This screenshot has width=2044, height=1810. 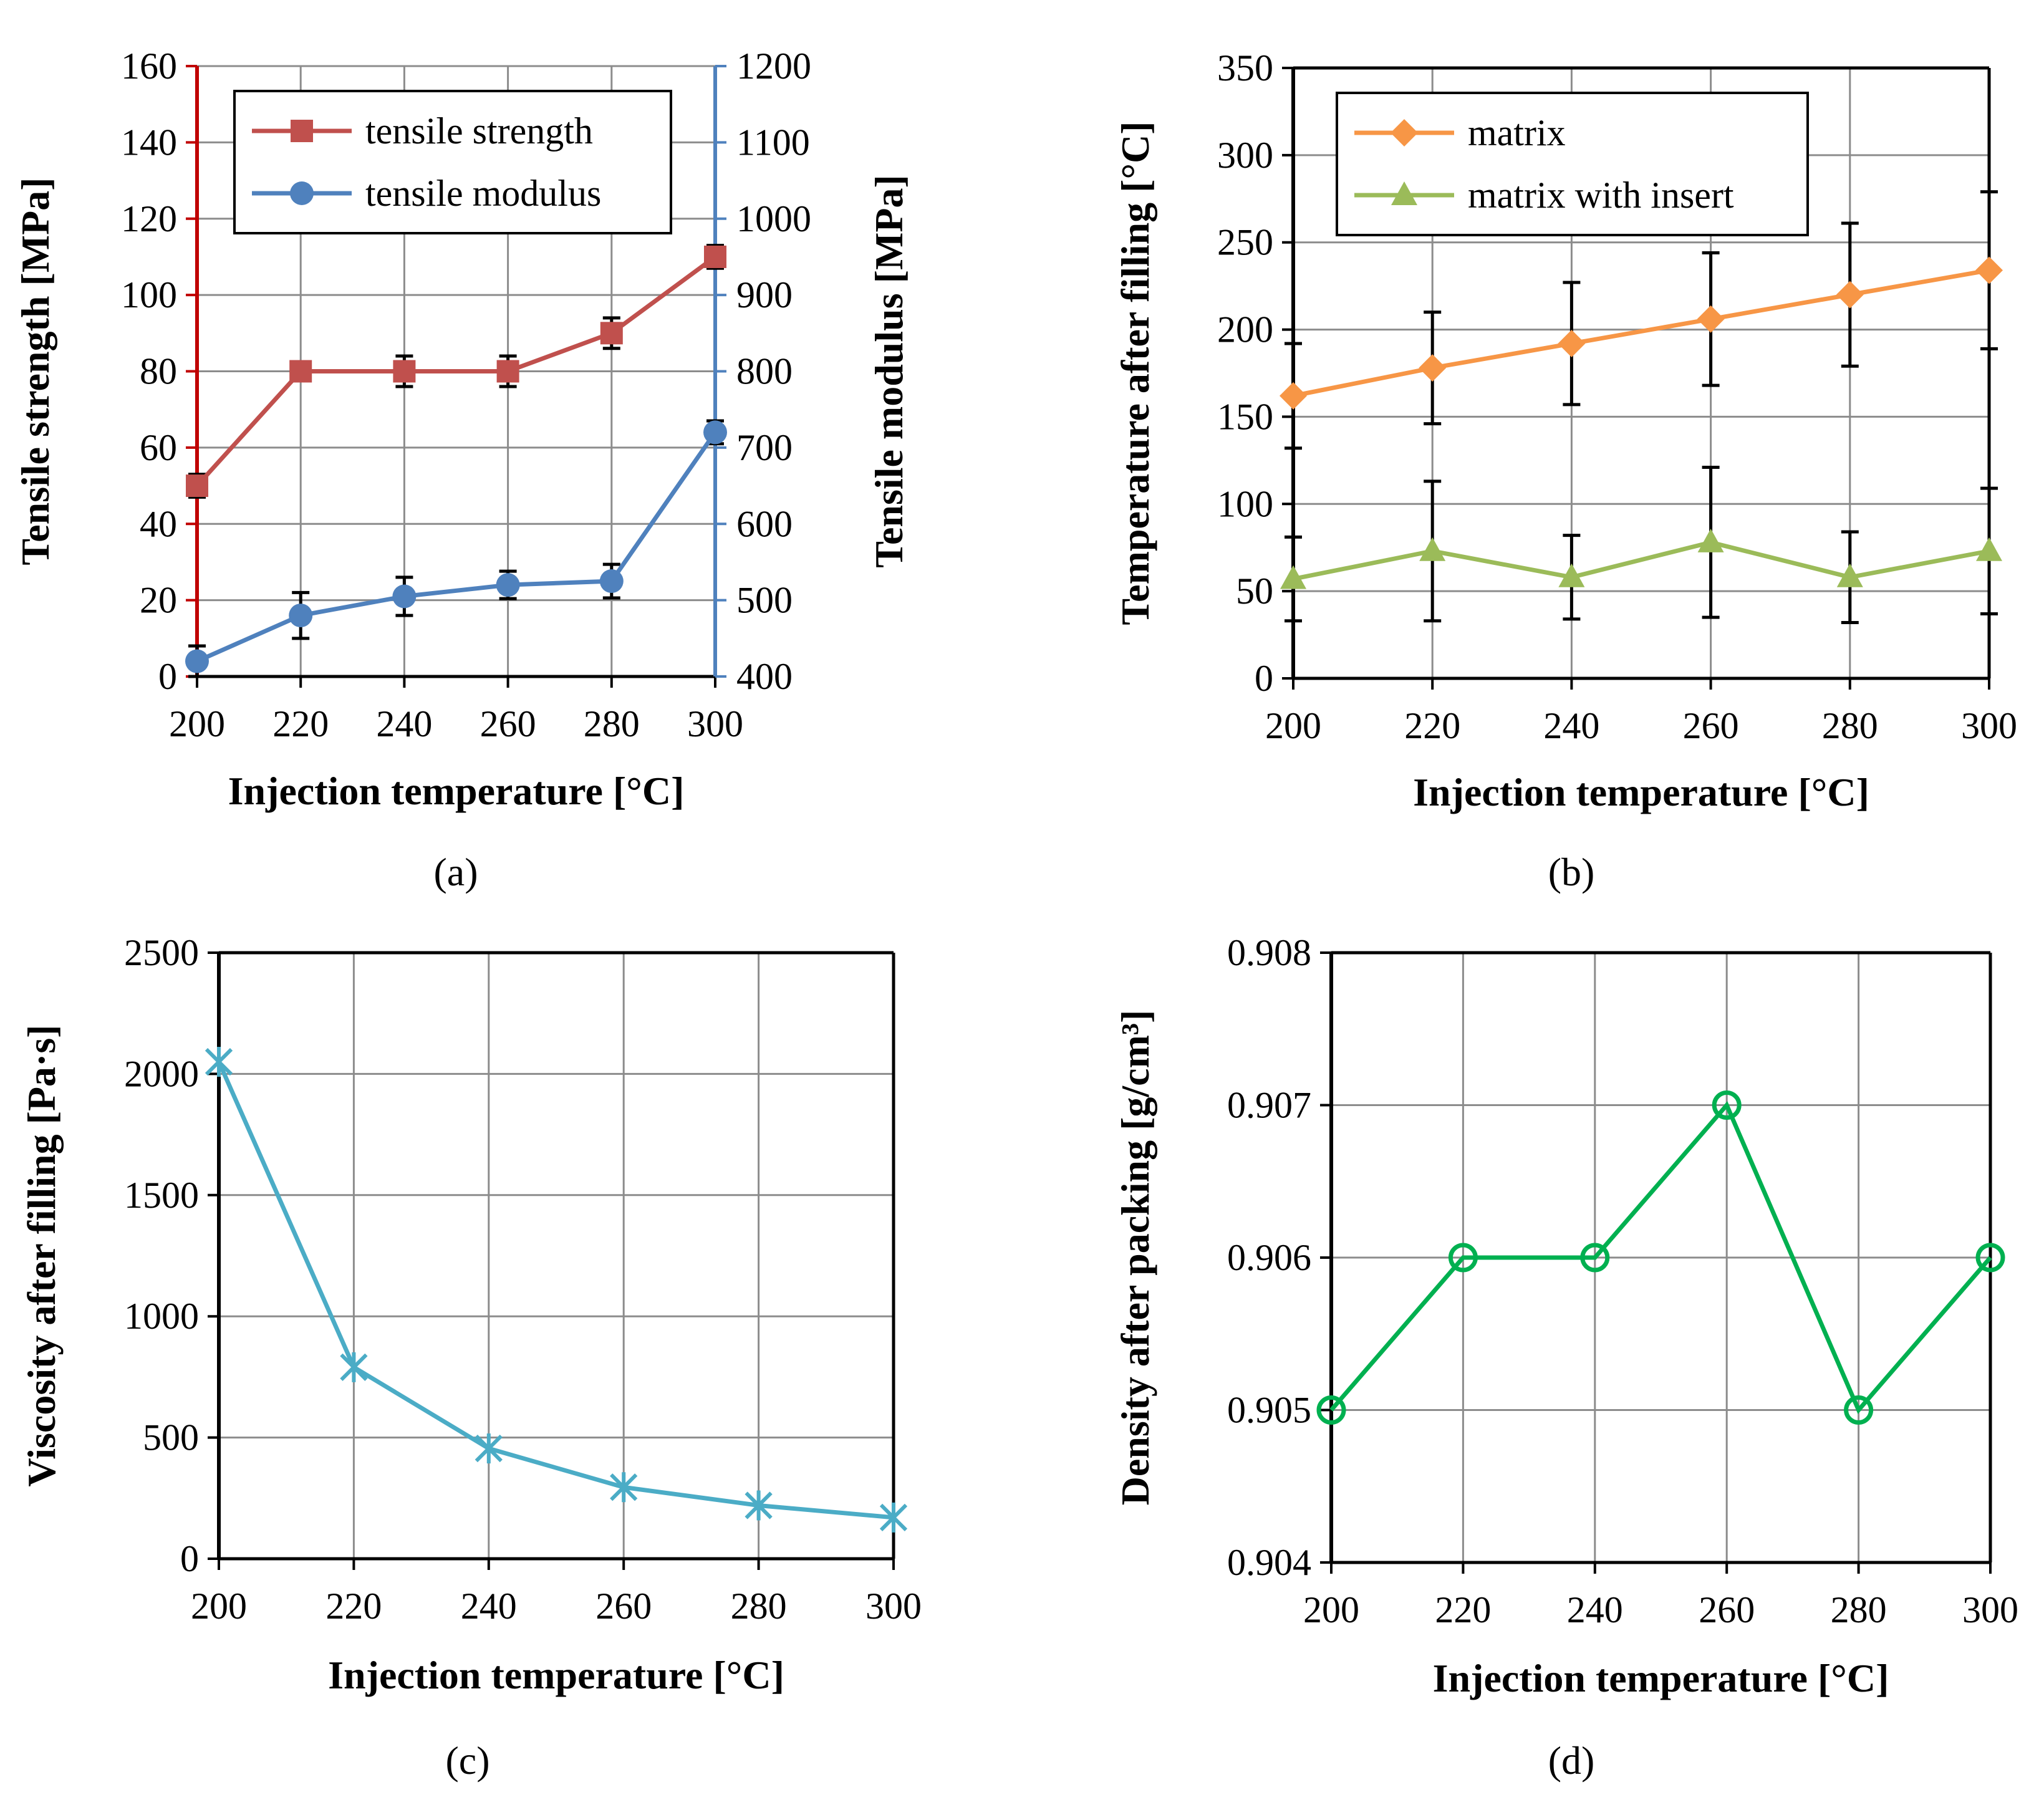 What do you see at coordinates (467, 1761) in the screenshot?
I see `panel-label: (c)` at bounding box center [467, 1761].